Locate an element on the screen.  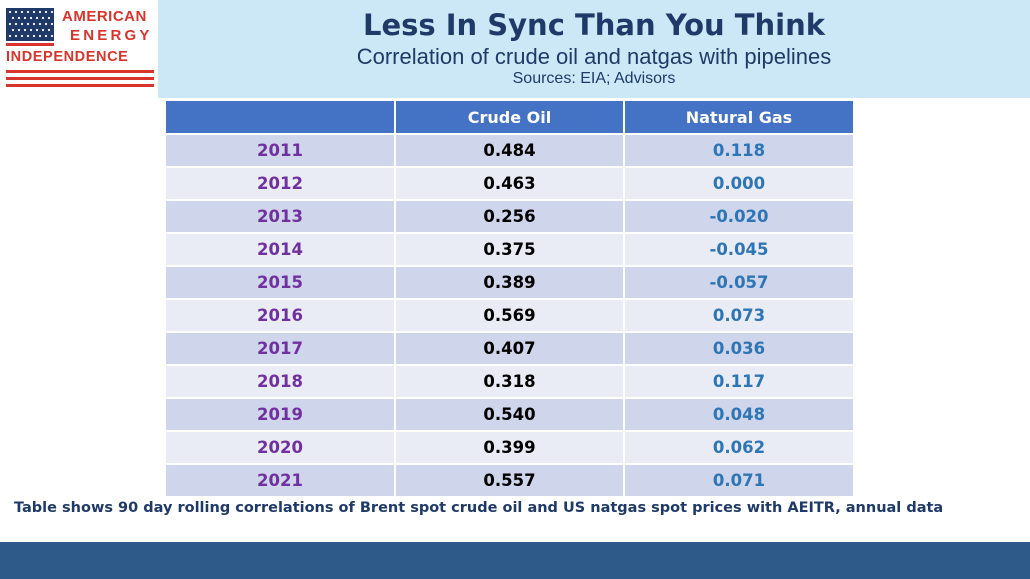
table-row: 2011 0.484 0.118 is located at coordinates (509, 150).